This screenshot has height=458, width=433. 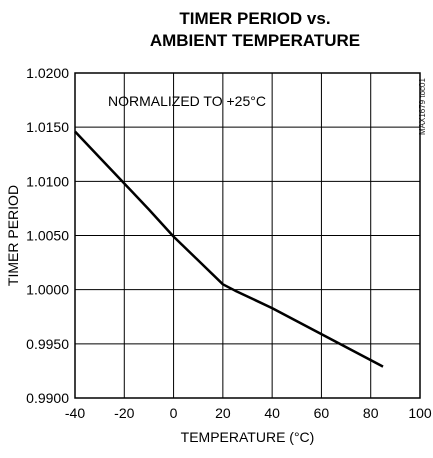 I want to click on x-tick-labels: -40 -20 0 20 40 60 80 100, so click(x=248, y=413).